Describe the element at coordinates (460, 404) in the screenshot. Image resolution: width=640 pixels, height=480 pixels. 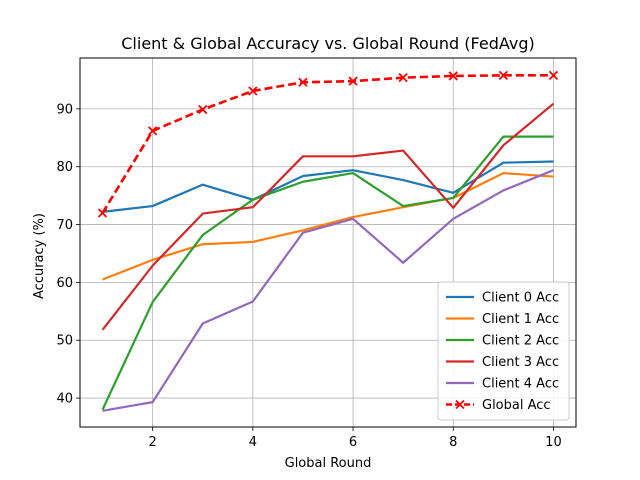
I see `legend-marker` at that location.